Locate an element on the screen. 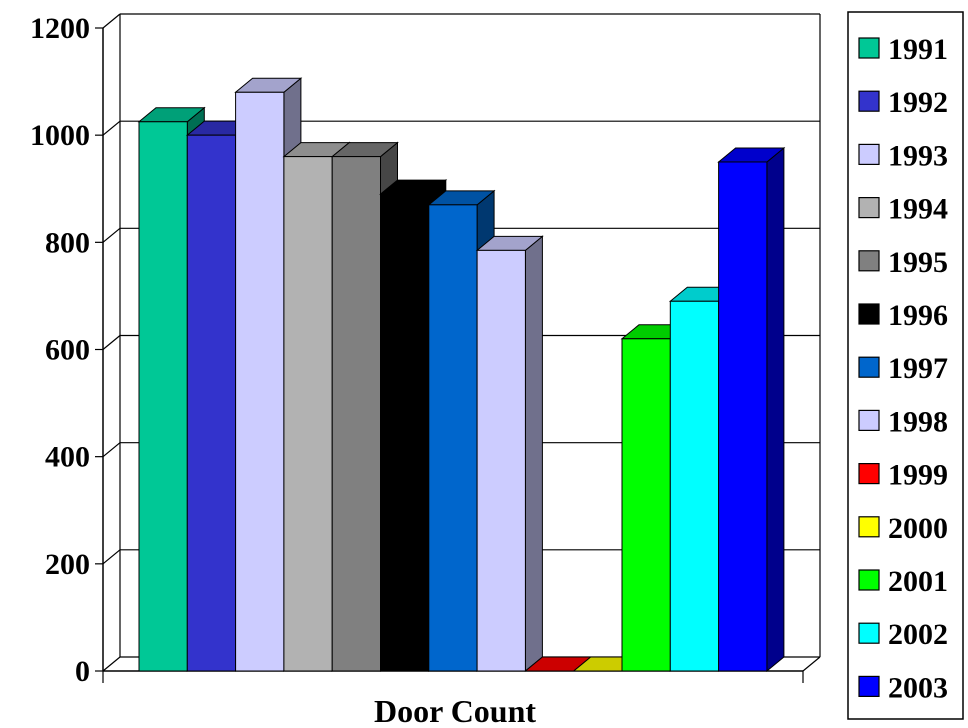 The width and height of the screenshot is (968, 728). legend-item-1996: 1996 is located at coordinates (903, 315).